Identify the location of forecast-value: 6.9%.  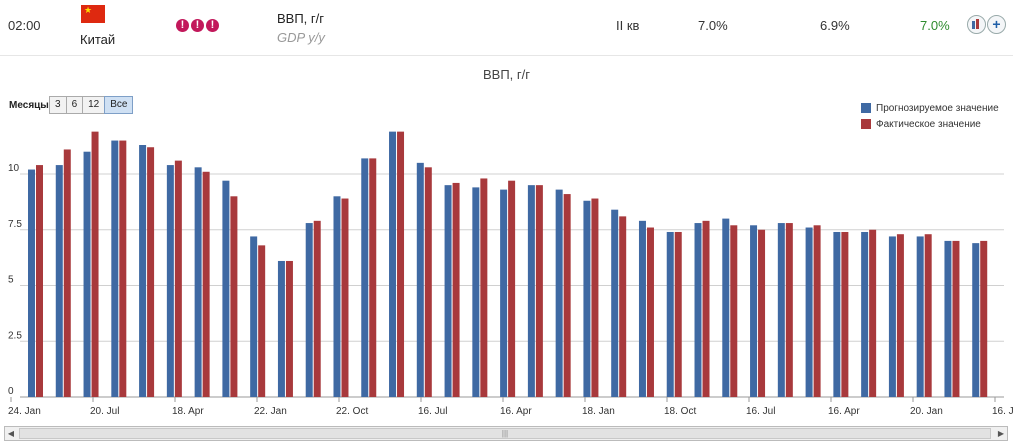
(835, 25).